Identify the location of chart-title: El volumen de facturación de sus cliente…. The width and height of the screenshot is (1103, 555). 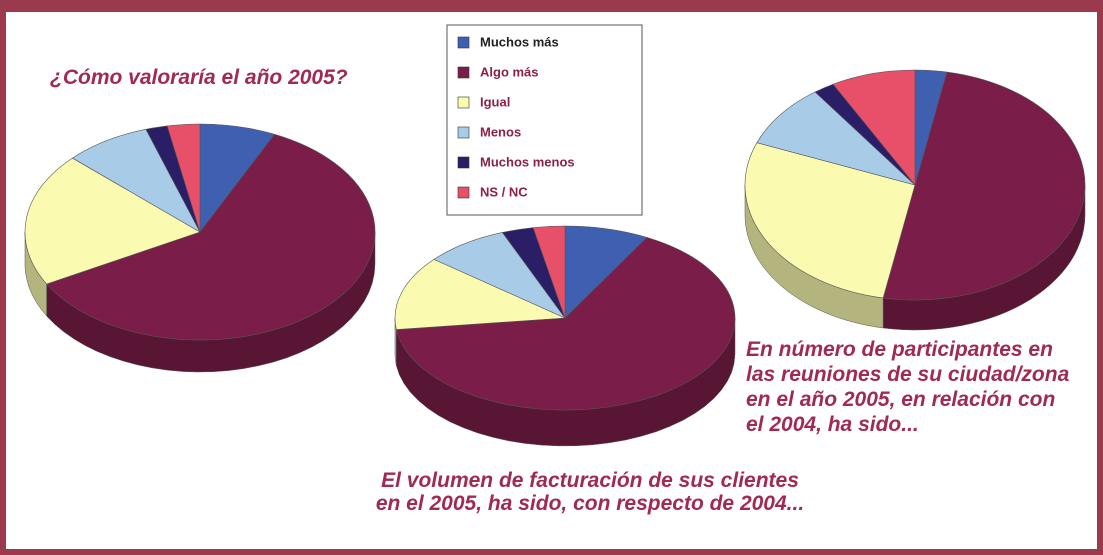
(590, 480).